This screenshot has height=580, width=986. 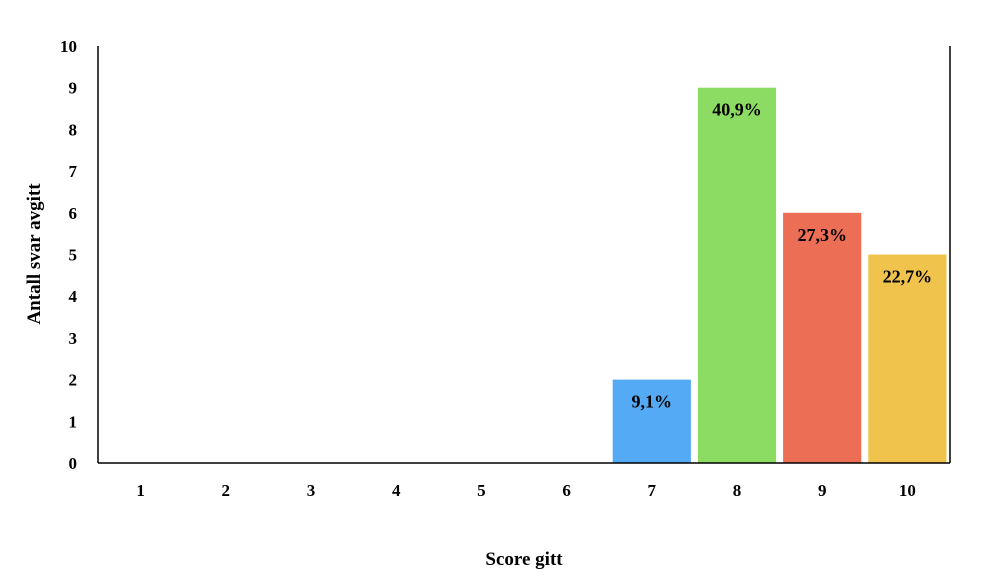 I want to click on x-axis-ticks: 1 2 3 4 5 6 7 8 9 10, so click(x=526, y=490).